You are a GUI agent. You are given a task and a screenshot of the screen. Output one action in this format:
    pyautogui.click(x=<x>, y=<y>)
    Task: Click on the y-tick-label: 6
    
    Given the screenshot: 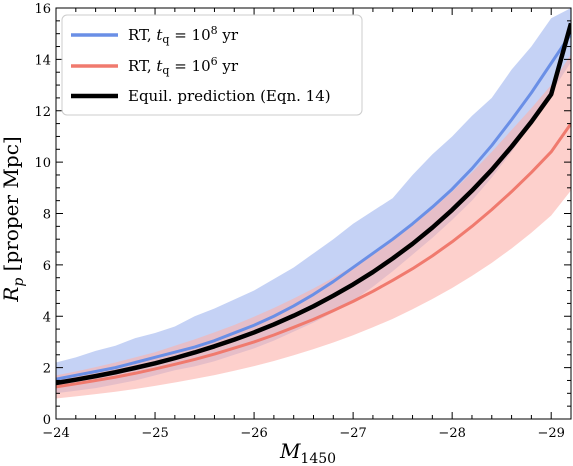 What is the action you would take?
    pyautogui.click(x=47, y=266)
    